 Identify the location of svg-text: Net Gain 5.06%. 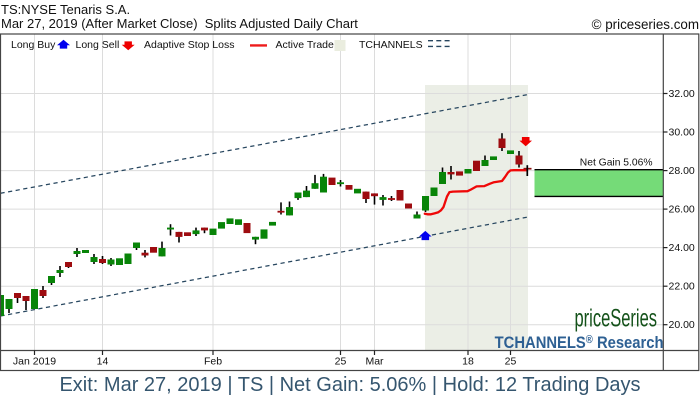
(616, 163).